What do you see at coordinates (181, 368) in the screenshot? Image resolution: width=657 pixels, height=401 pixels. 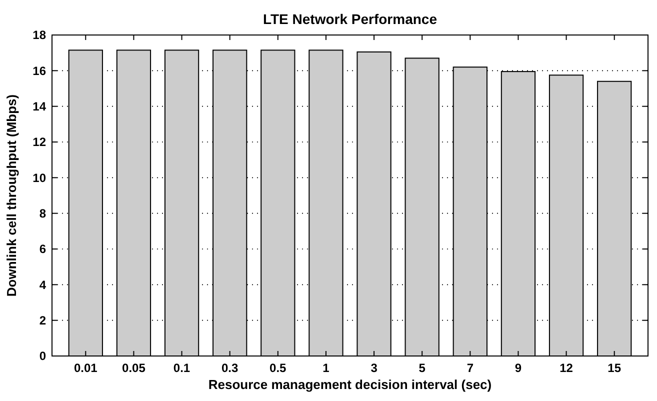 I see `x-tick-label: 0.1` at bounding box center [181, 368].